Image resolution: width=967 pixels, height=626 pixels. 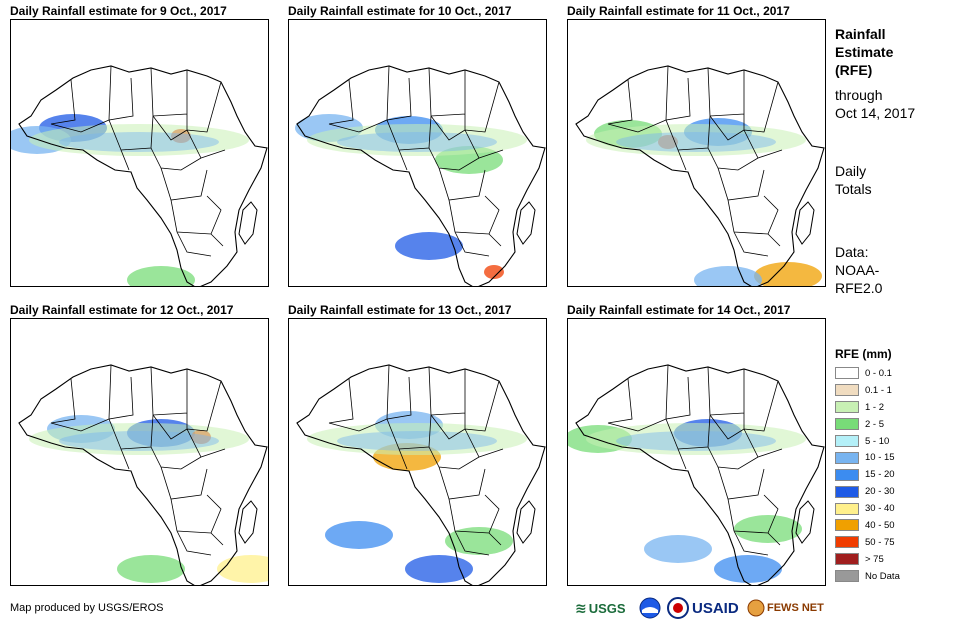 I want to click on fewsnet-logo: FEWS NET, so click(x=785, y=608).